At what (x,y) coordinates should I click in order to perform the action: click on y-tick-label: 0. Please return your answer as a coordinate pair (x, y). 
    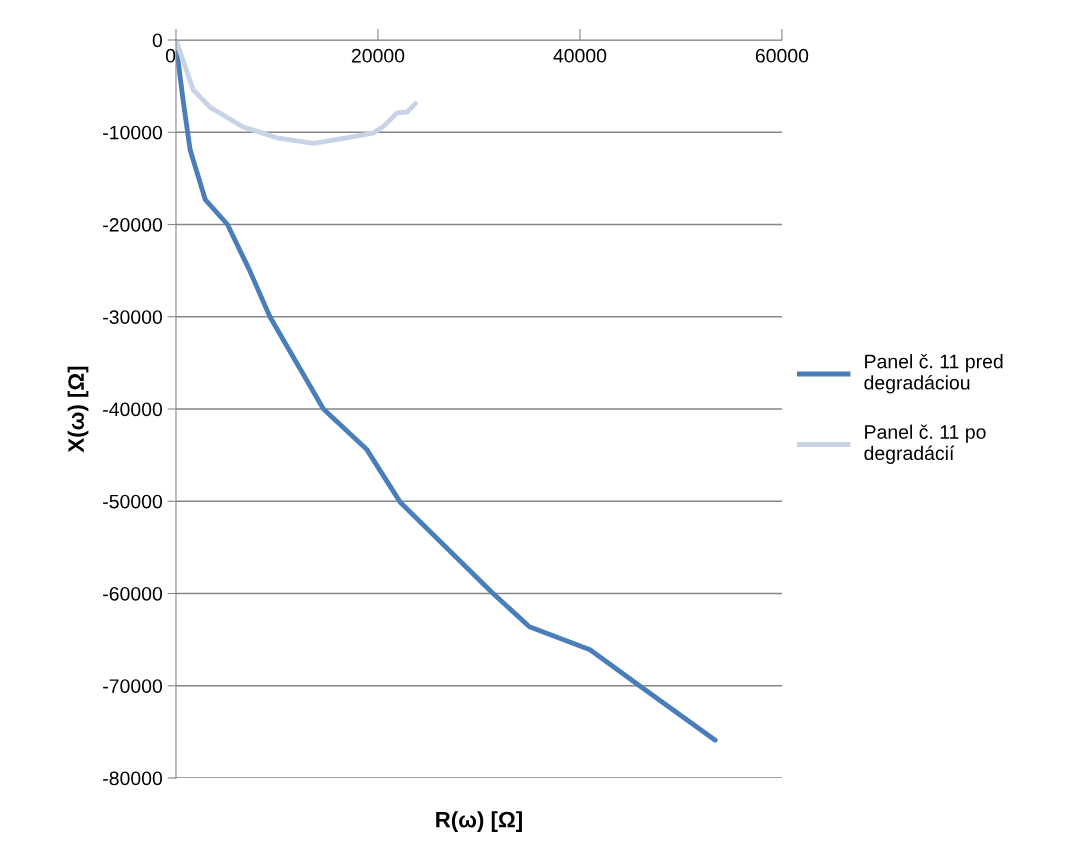
    Looking at the image, I should click on (157, 40).